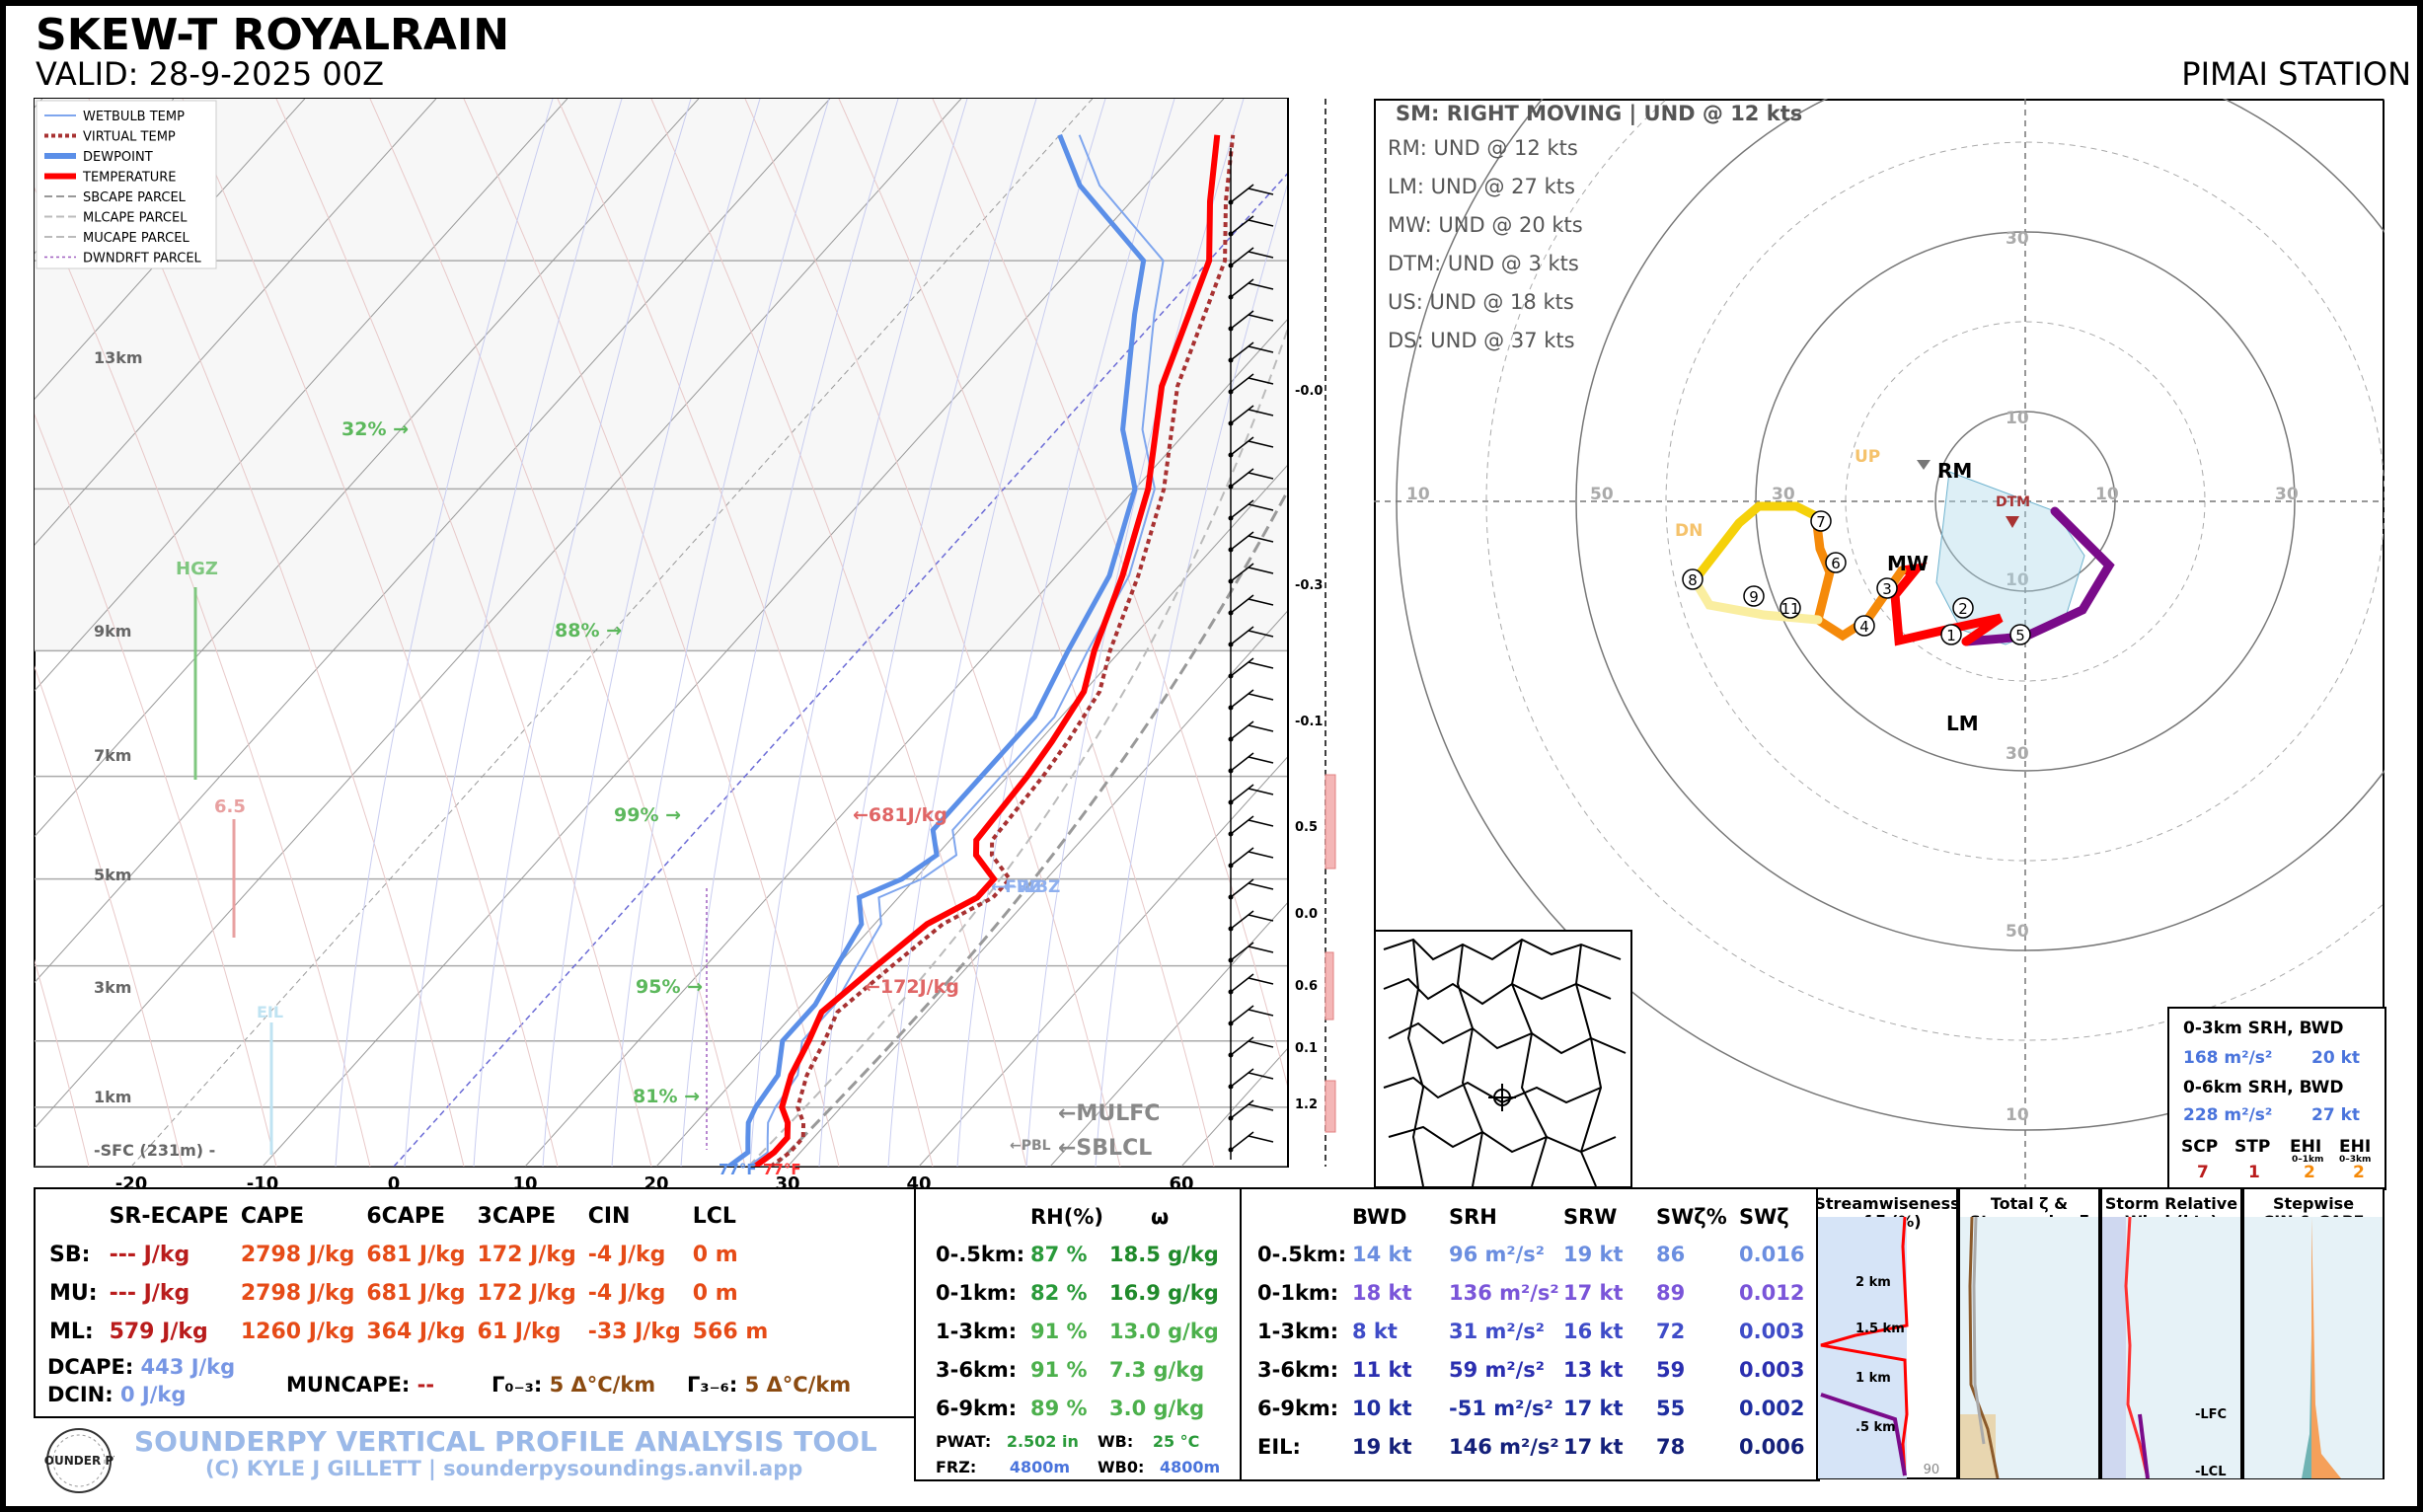  I want to click on kinematic-cell: 72, so click(1671, 1331).